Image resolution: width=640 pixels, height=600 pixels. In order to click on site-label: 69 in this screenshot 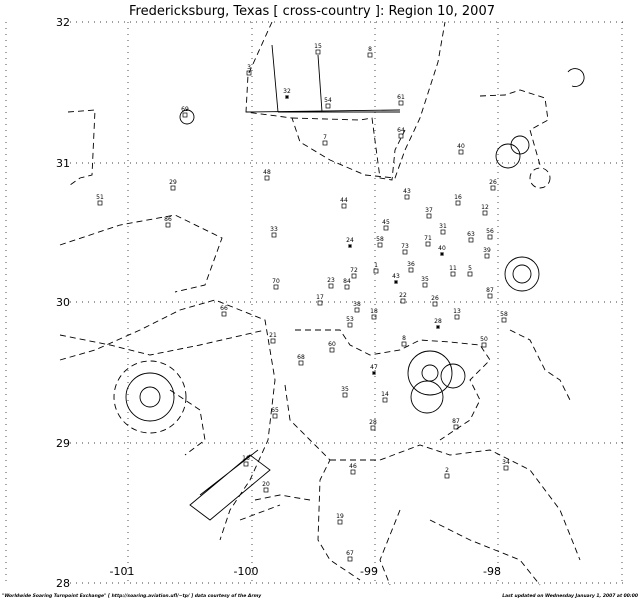, I will do `click(185, 109)`.